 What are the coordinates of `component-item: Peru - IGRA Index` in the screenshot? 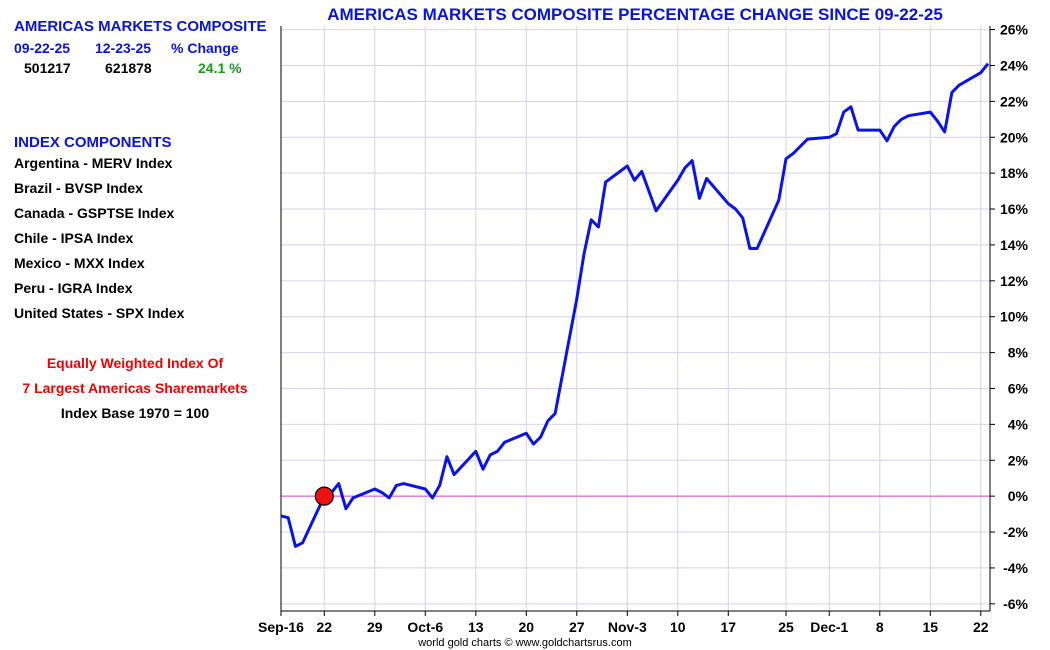 It's located at (73, 288).